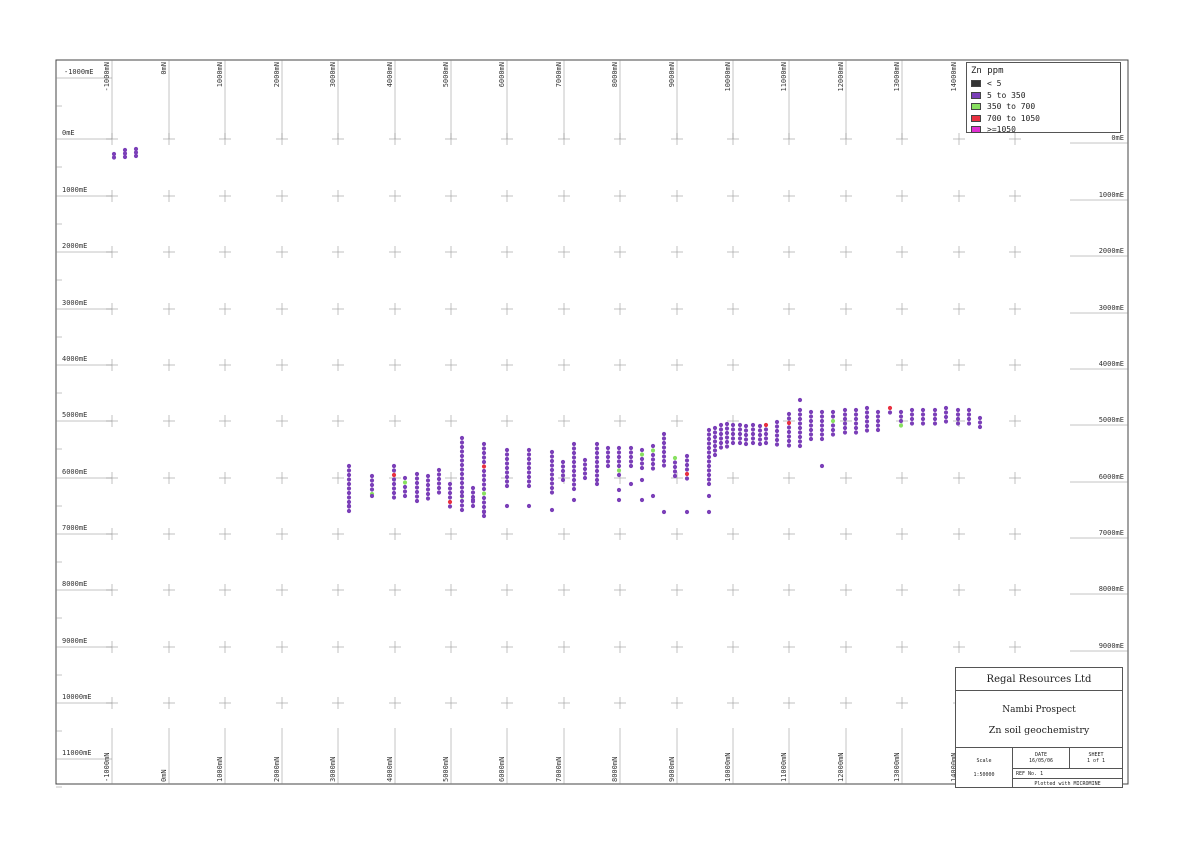  Describe the element at coordinates (994, 83) in the screenshot. I see `legend-label: < 5` at that location.